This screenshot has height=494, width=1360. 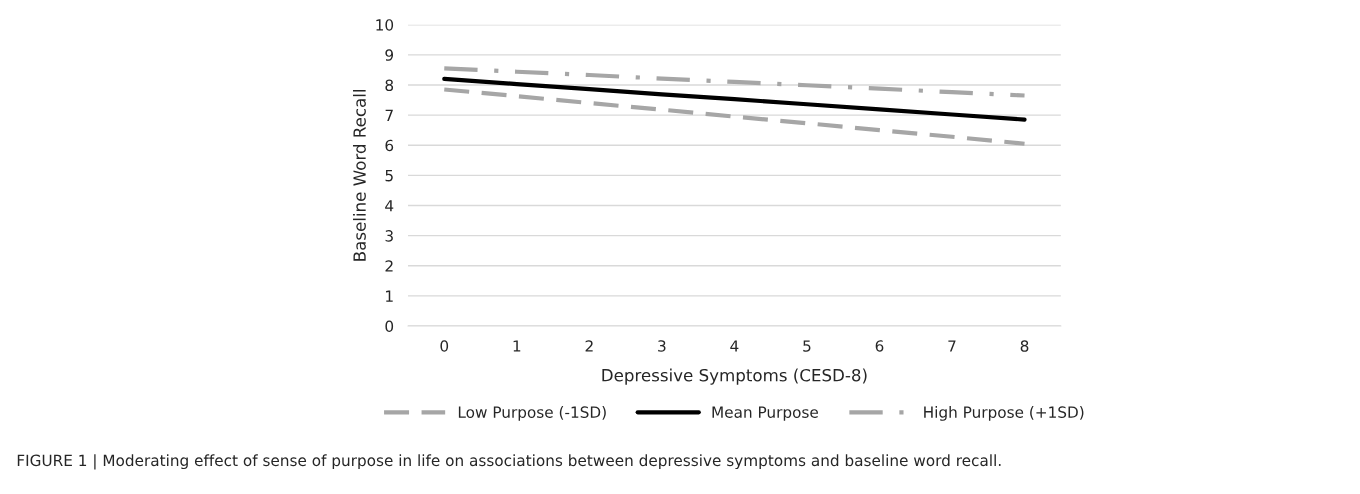 What do you see at coordinates (879, 346) in the screenshot?
I see `x-tick-label: 6` at bounding box center [879, 346].